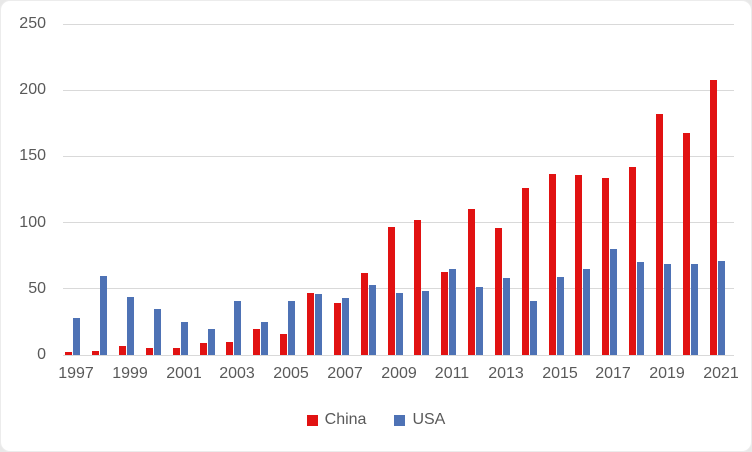 The image size is (752, 452). I want to click on x-tick-label: 2007, so click(345, 373).